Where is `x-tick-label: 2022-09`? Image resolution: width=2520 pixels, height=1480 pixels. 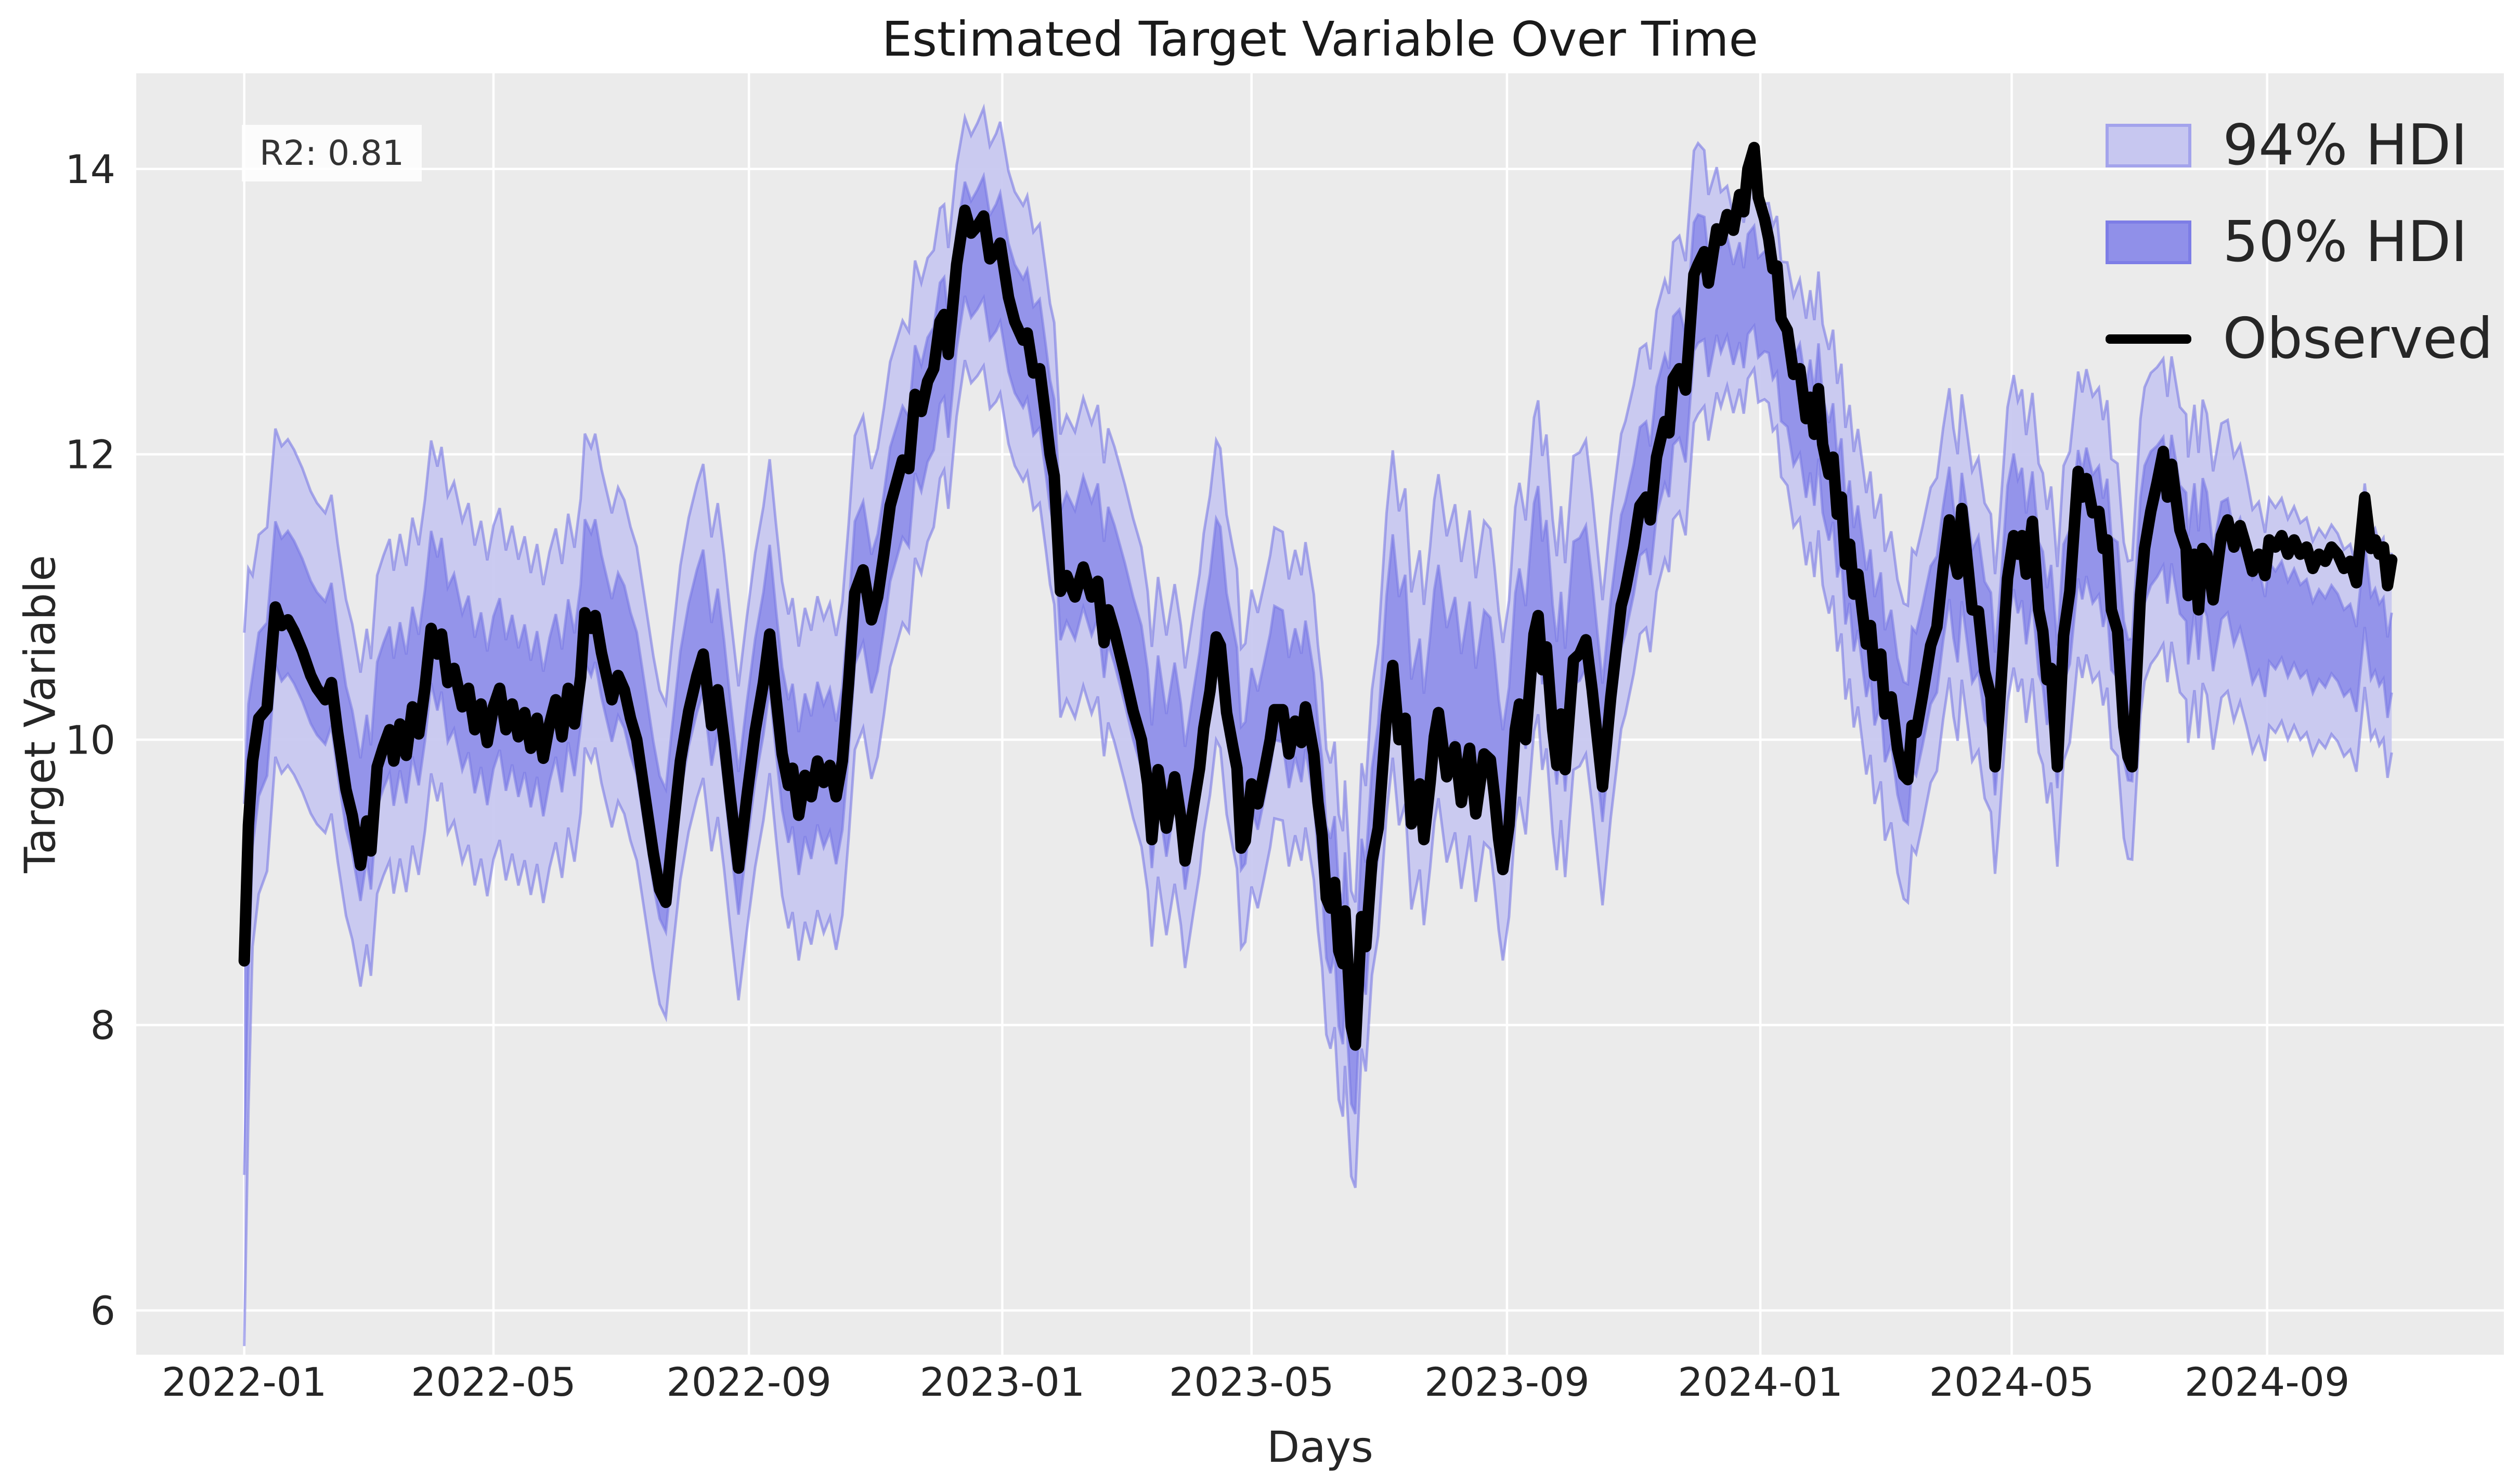
x-tick-label: 2022-09 is located at coordinates (749, 1382).